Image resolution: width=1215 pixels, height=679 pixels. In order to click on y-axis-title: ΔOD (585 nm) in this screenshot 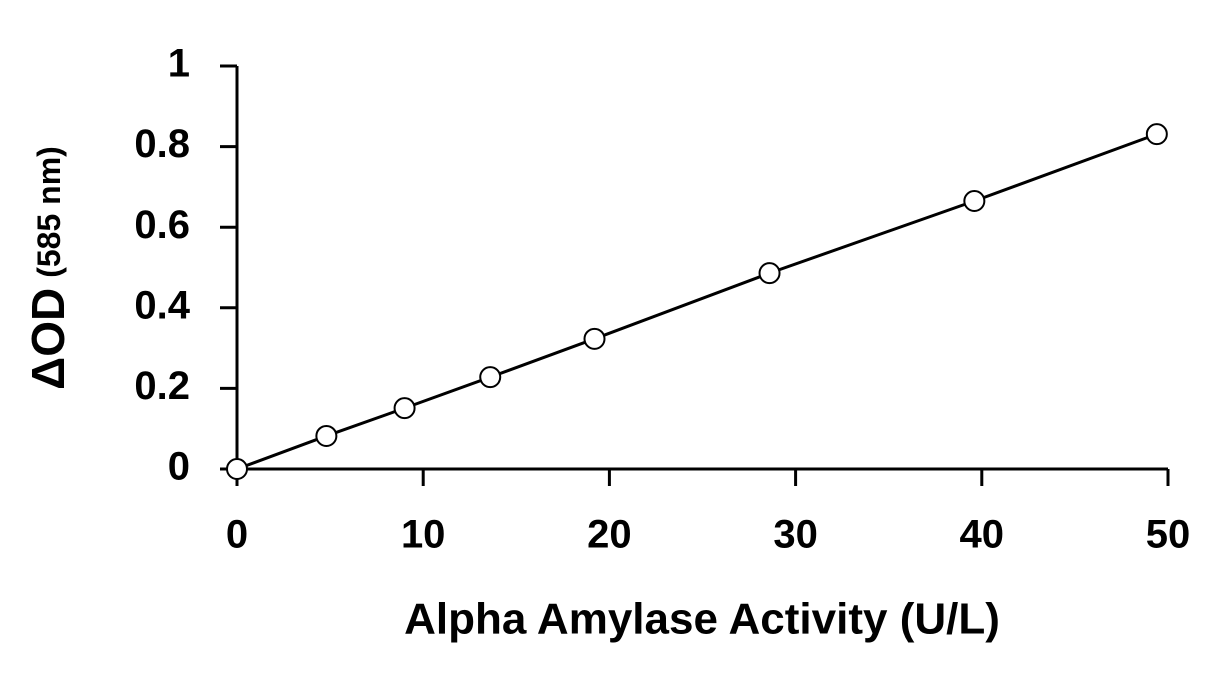, I will do `click(48, 268)`.